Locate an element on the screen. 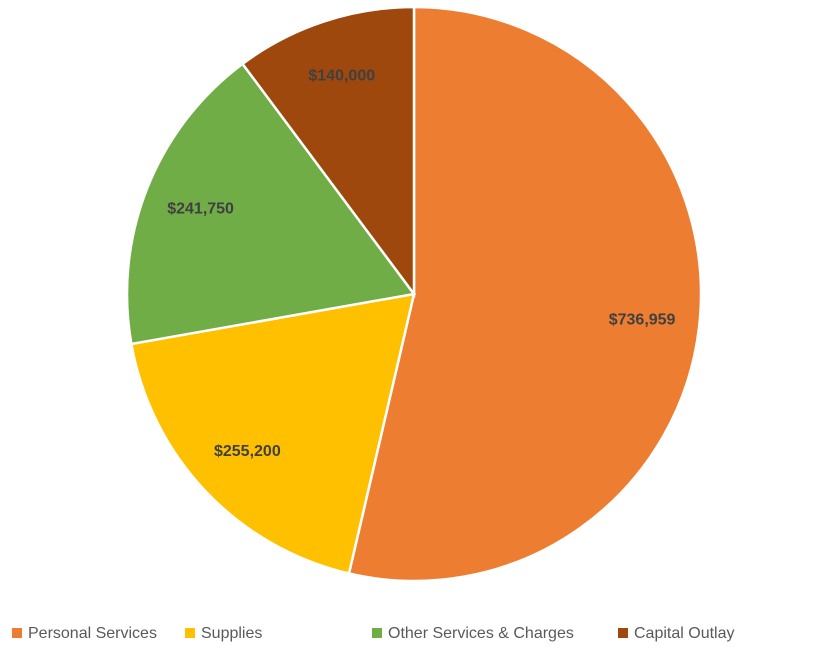  data-label: $241,750 is located at coordinates (200, 209).